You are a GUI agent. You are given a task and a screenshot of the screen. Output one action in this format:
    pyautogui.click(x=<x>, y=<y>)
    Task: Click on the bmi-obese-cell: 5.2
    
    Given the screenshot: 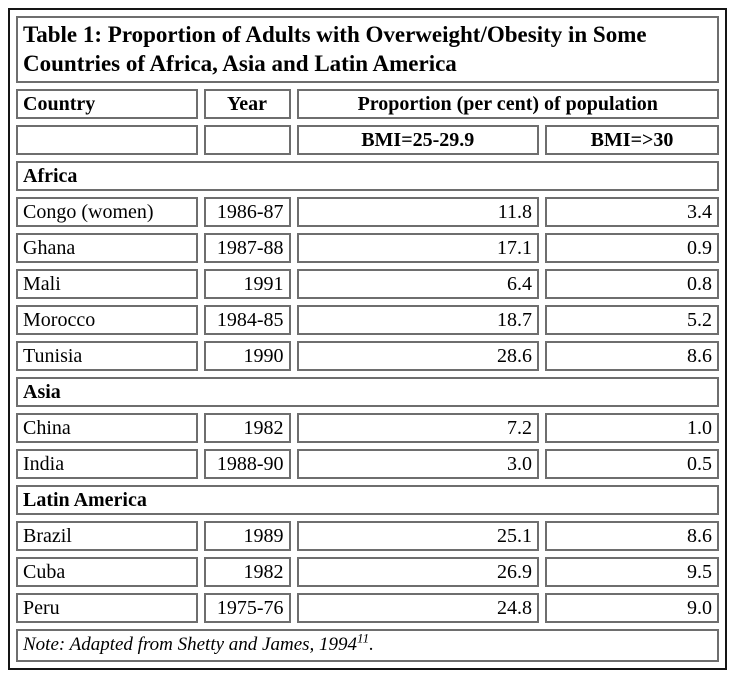 What is the action you would take?
    pyautogui.click(x=631, y=319)
    